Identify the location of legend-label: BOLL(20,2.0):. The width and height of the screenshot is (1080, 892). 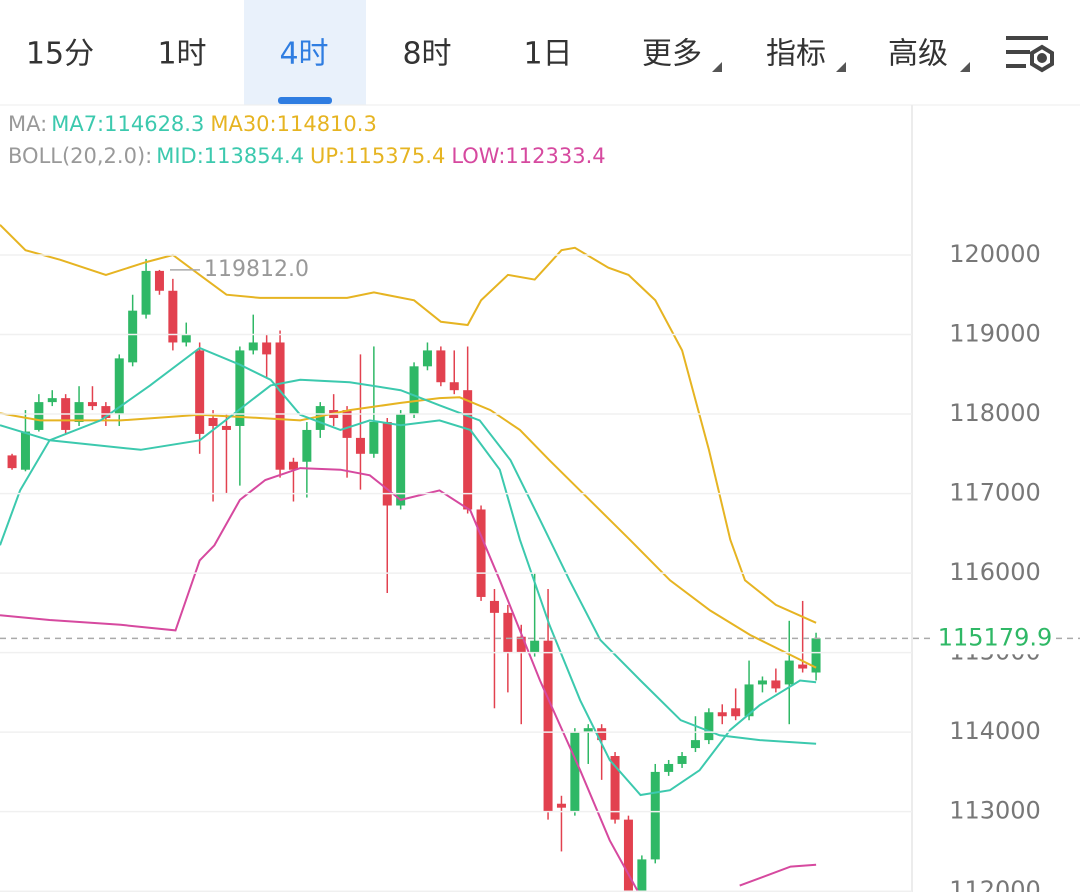
(80, 156).